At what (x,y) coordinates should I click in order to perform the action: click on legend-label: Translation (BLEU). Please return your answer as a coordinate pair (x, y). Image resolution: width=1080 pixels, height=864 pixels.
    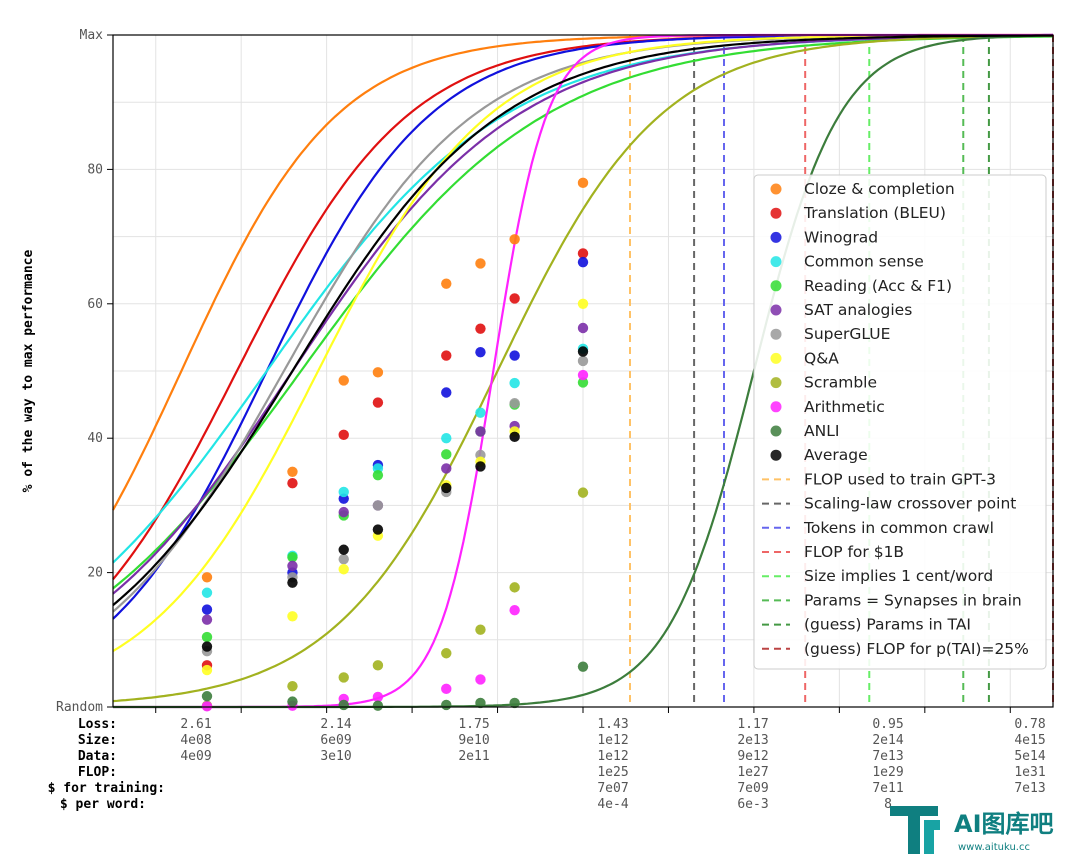
    Looking at the image, I should click on (874, 213).